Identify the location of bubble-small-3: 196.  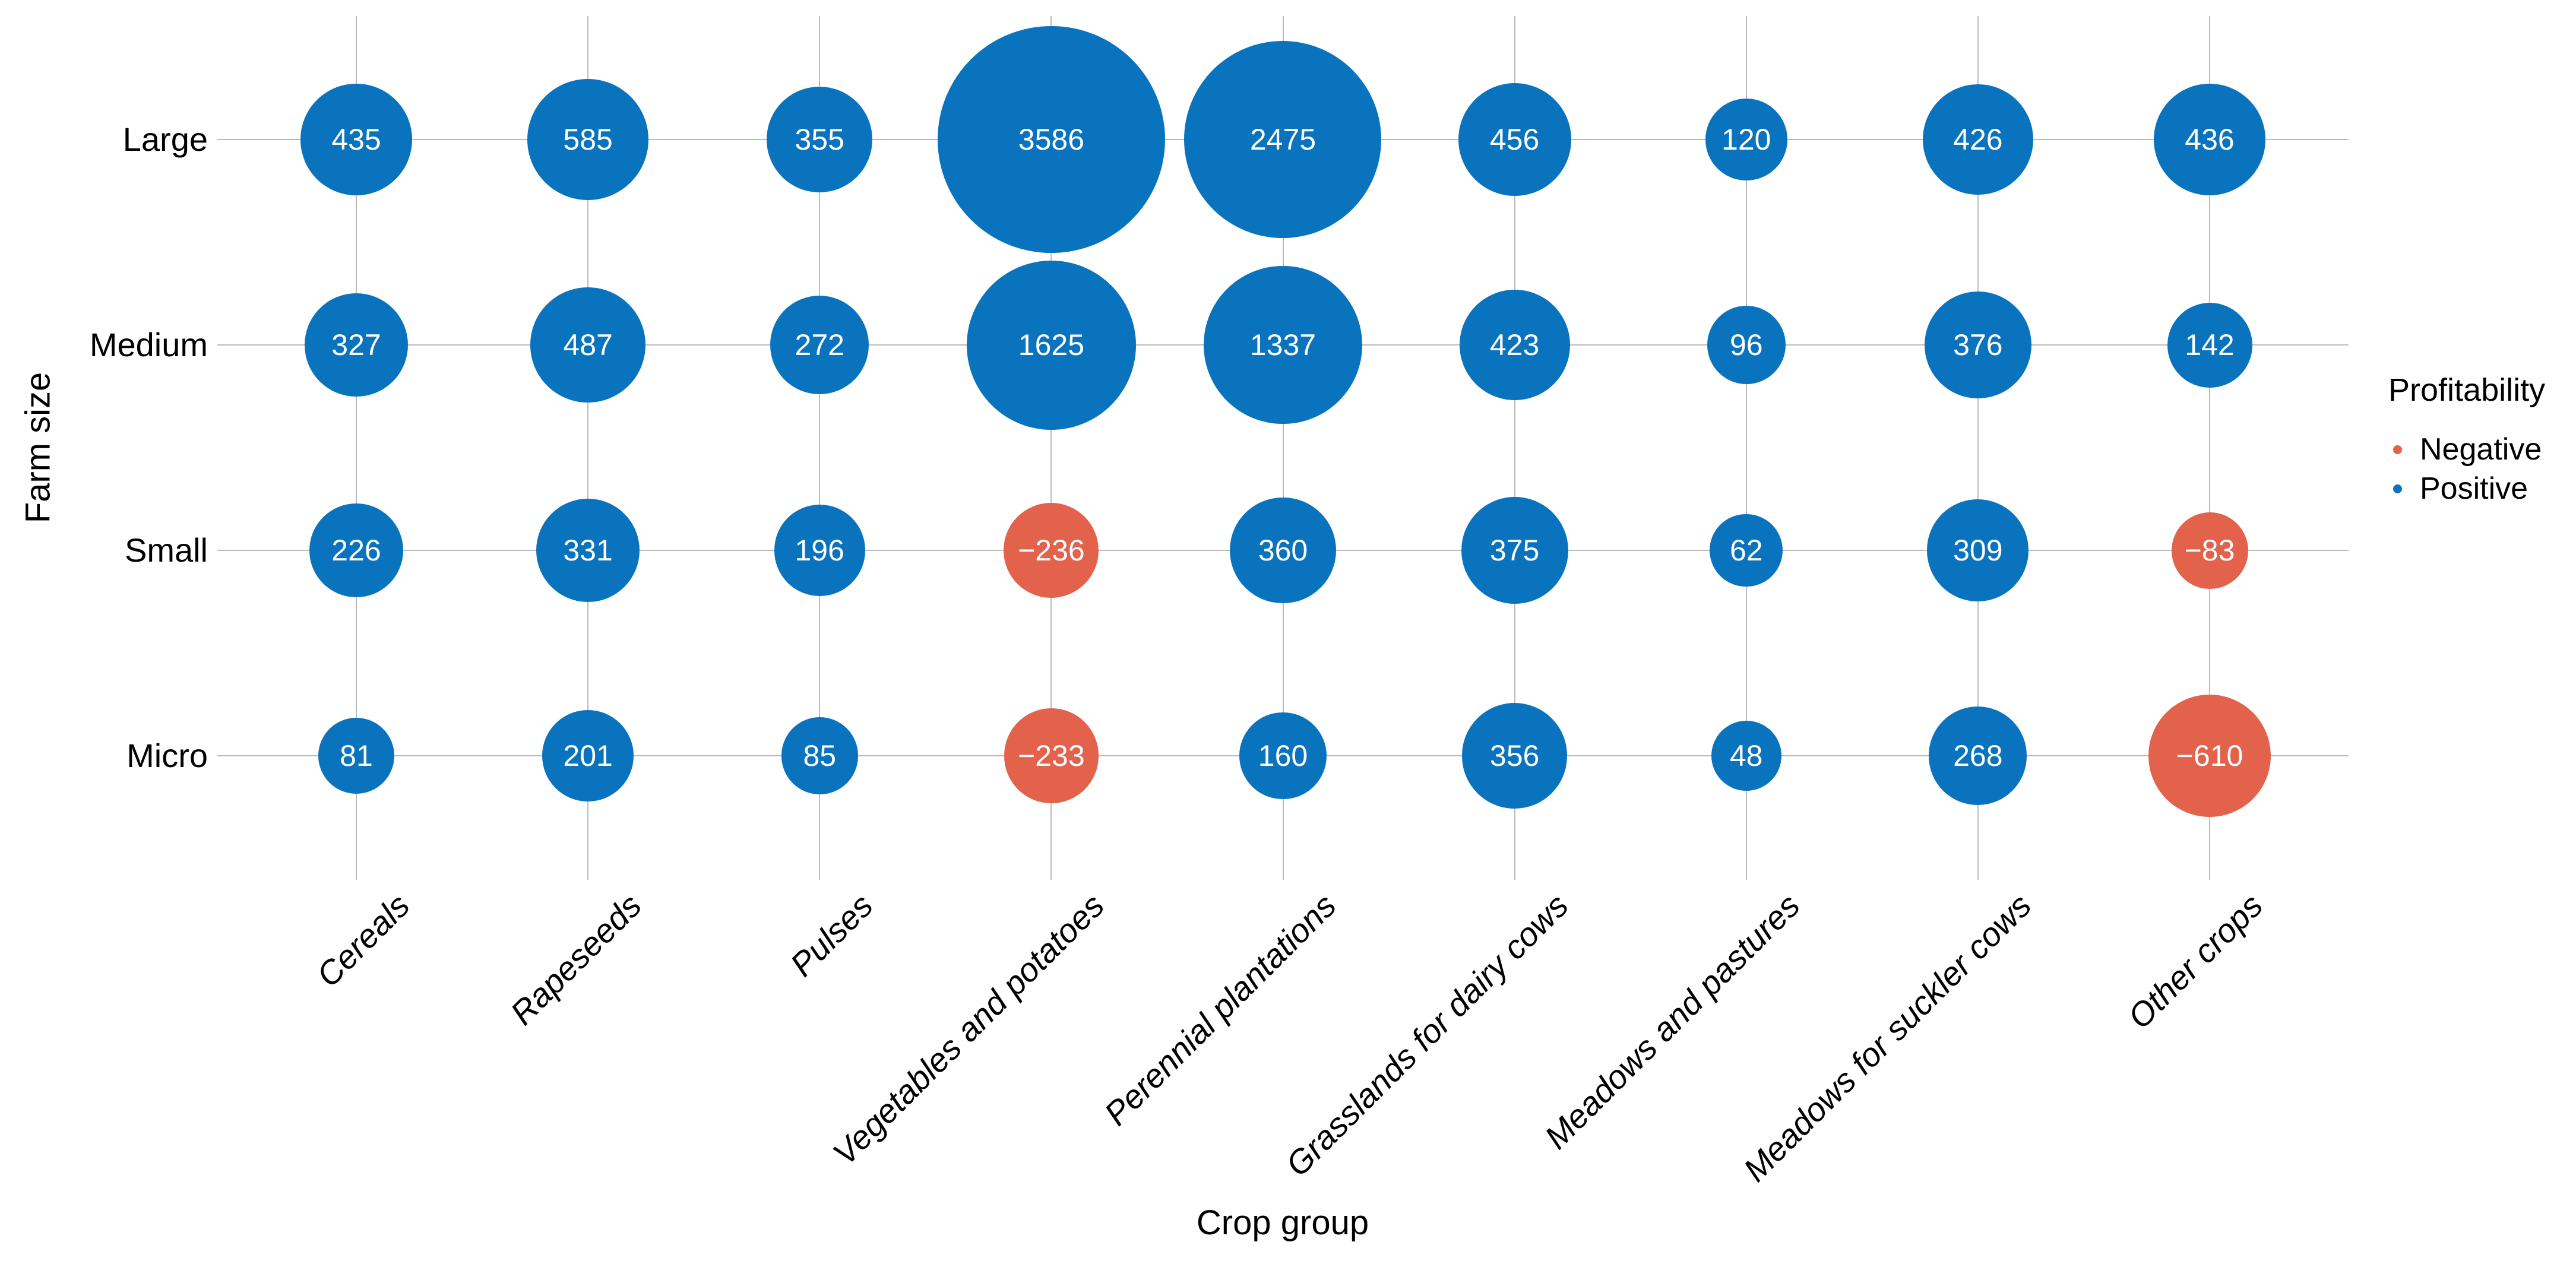
(819, 550).